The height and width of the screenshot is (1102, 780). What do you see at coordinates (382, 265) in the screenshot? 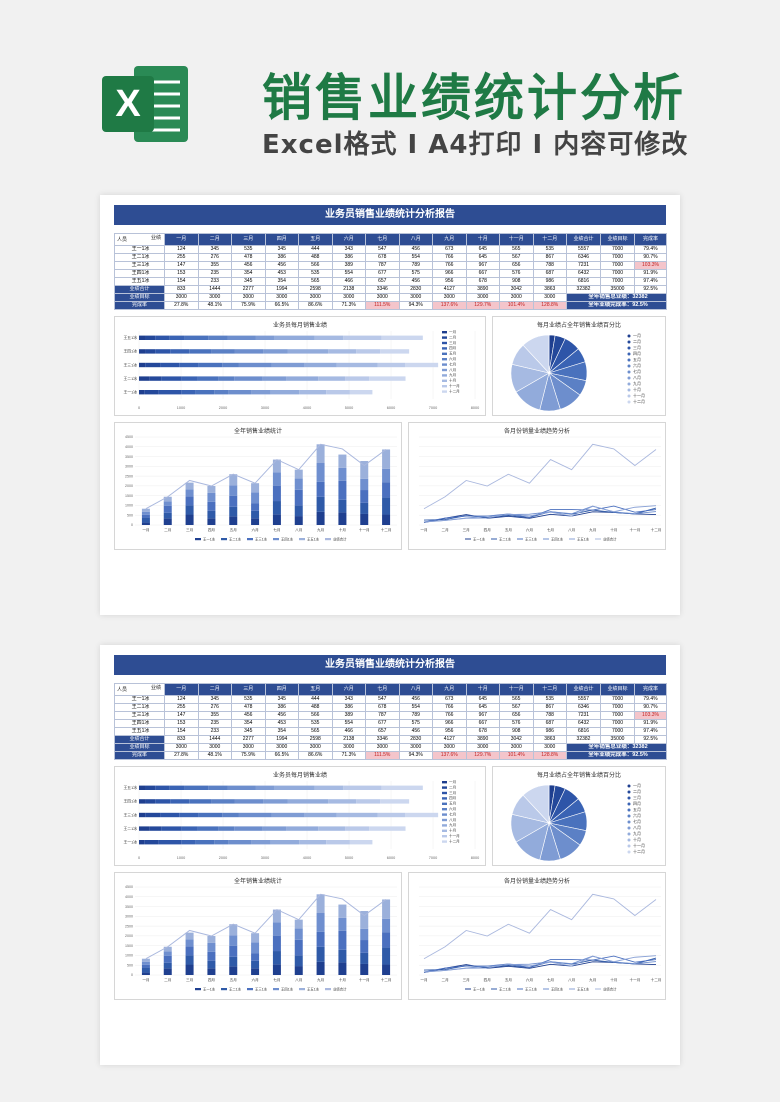
I see `table-cell: 787` at bounding box center [382, 265].